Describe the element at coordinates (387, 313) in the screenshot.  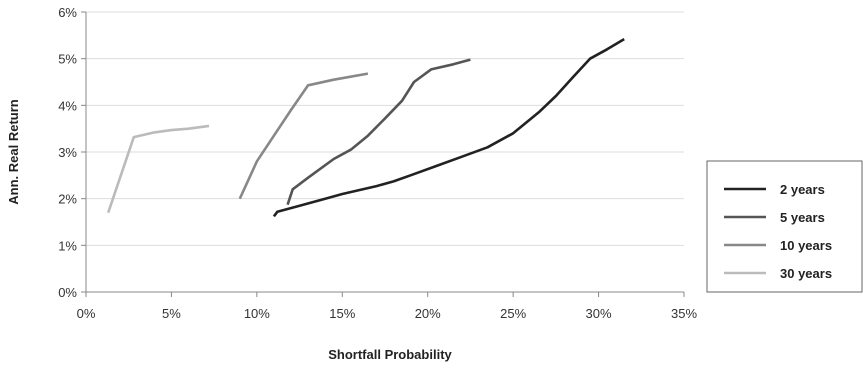
I see `x-tick-labels: 0% 5% 10% 15% 20% 25% 30% 35%` at that location.